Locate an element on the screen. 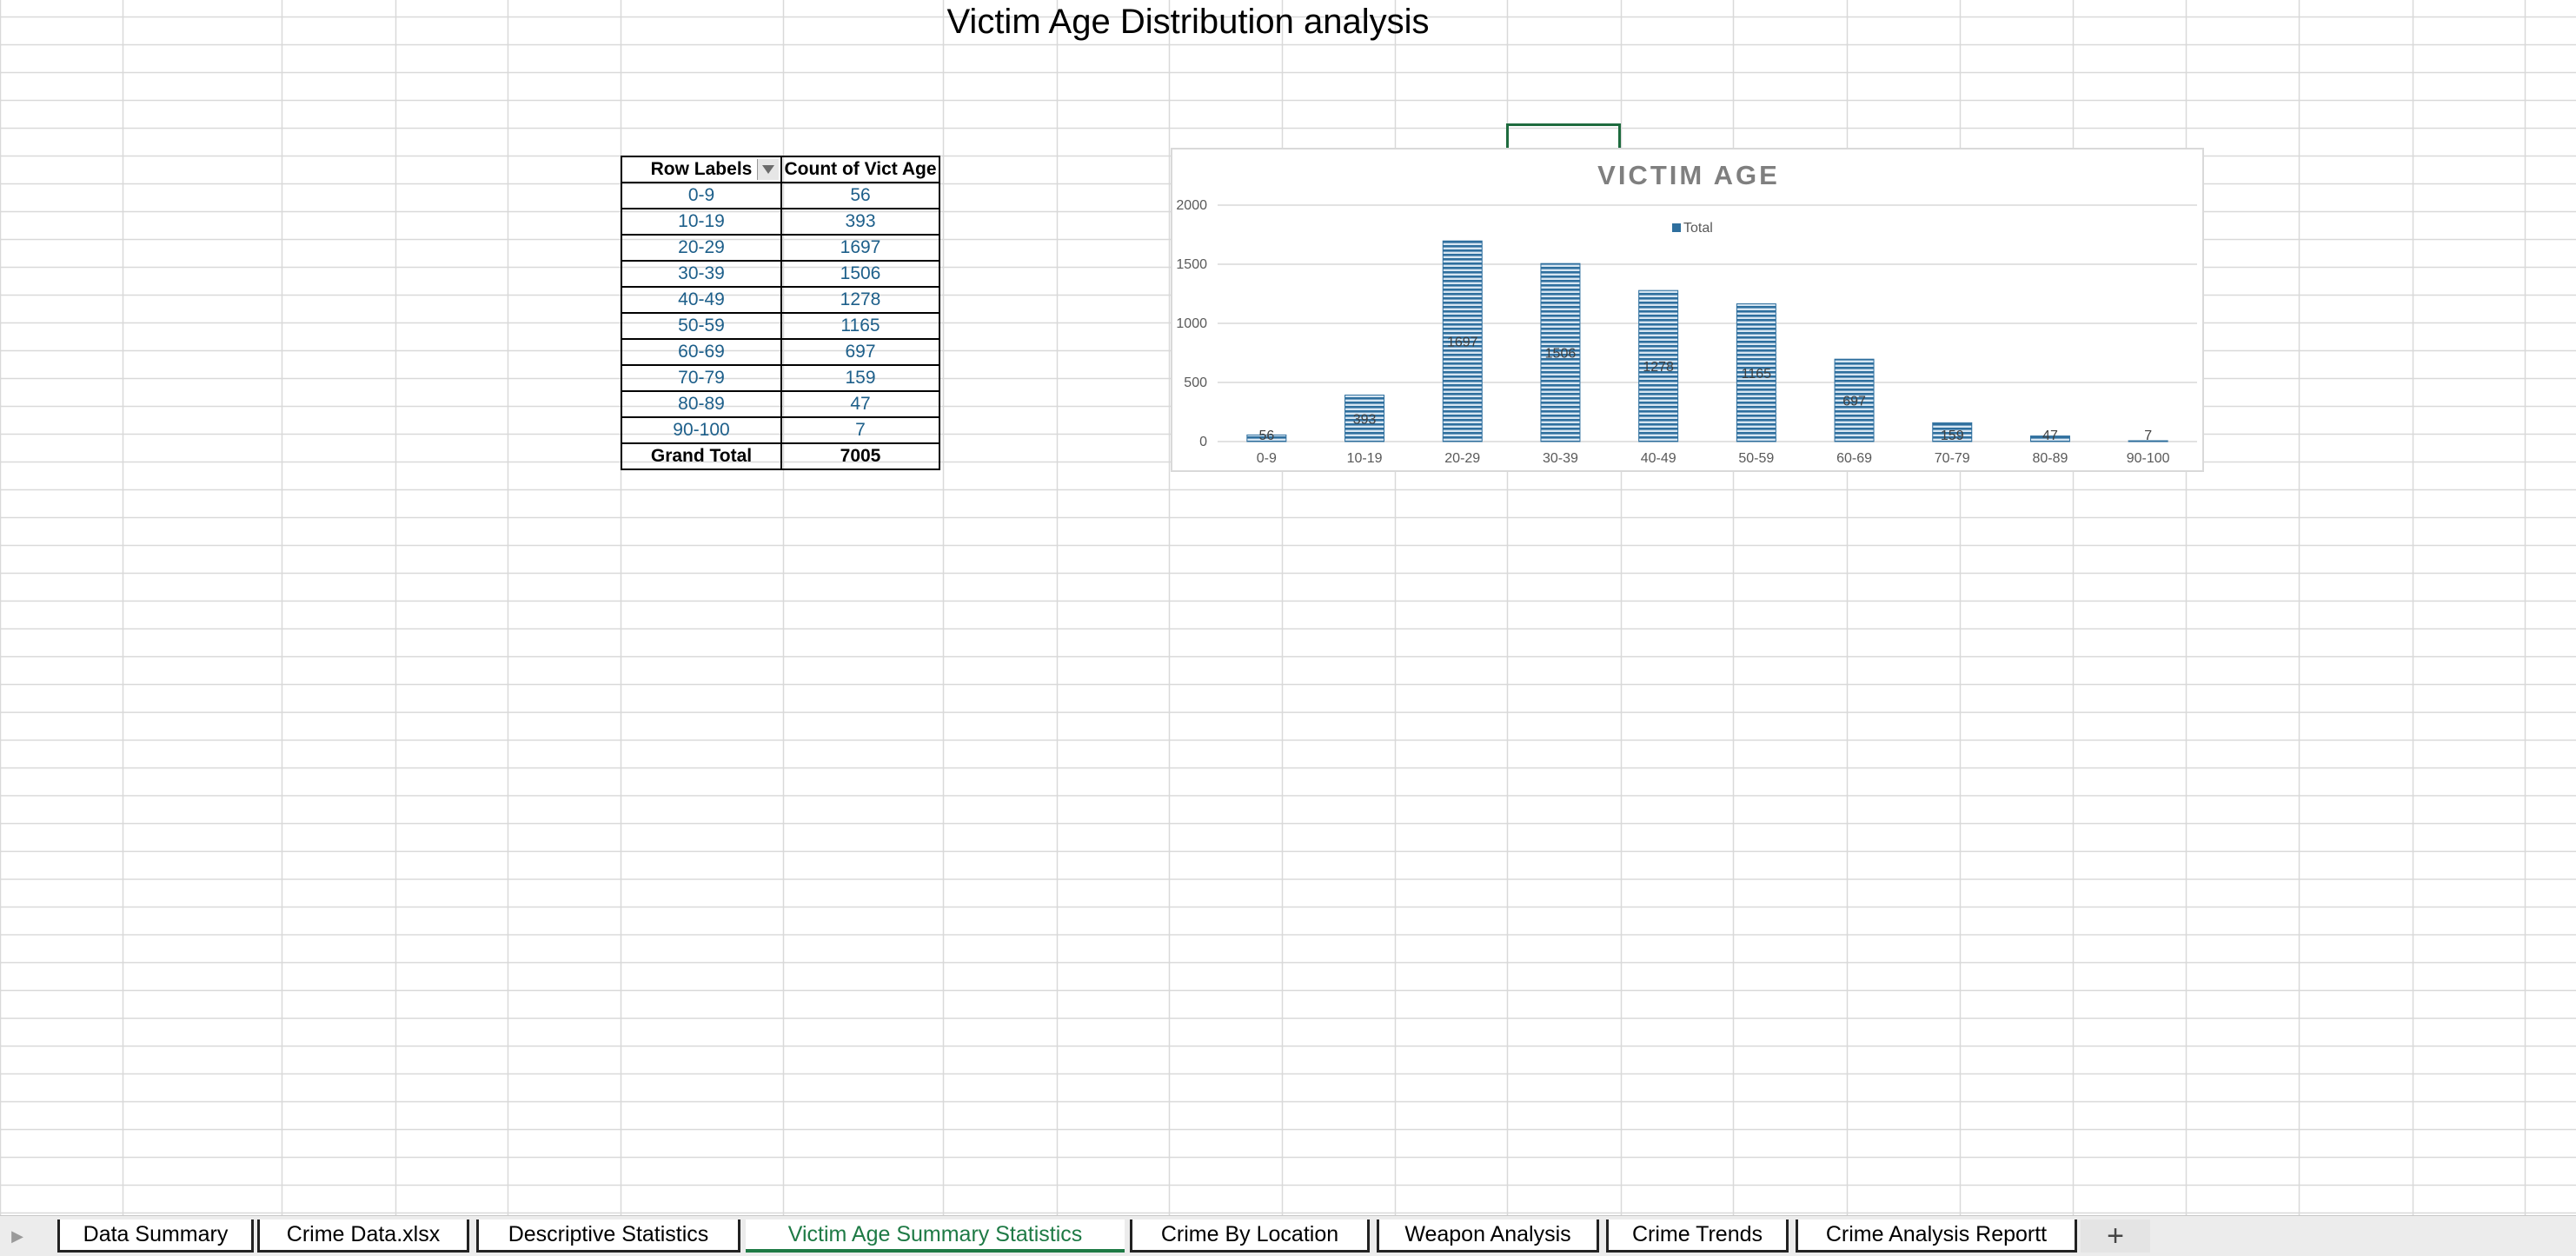 This screenshot has height=1256, width=2576. play-right-icon: ▶ is located at coordinates (17, 1235).